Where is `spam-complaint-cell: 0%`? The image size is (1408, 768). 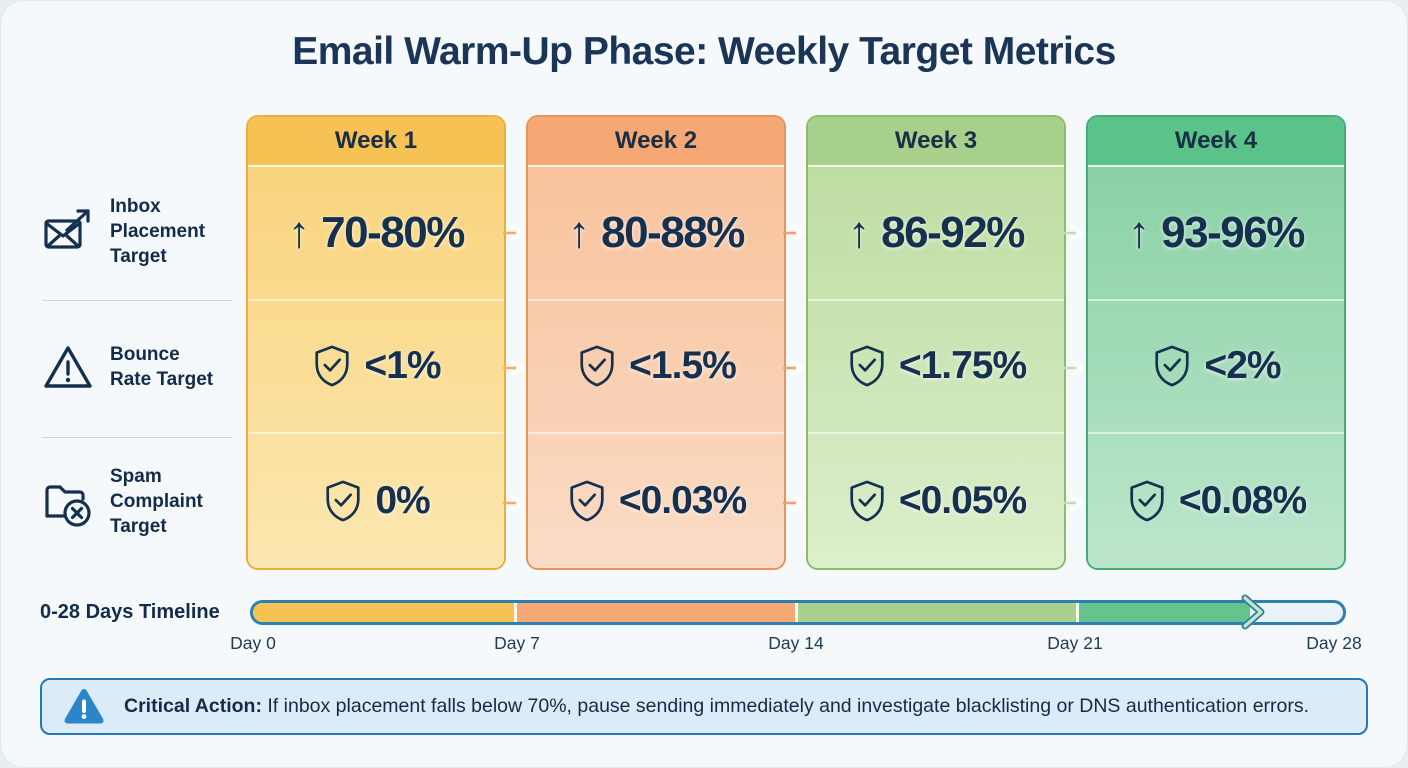
spam-complaint-cell: 0% is located at coordinates (376, 501).